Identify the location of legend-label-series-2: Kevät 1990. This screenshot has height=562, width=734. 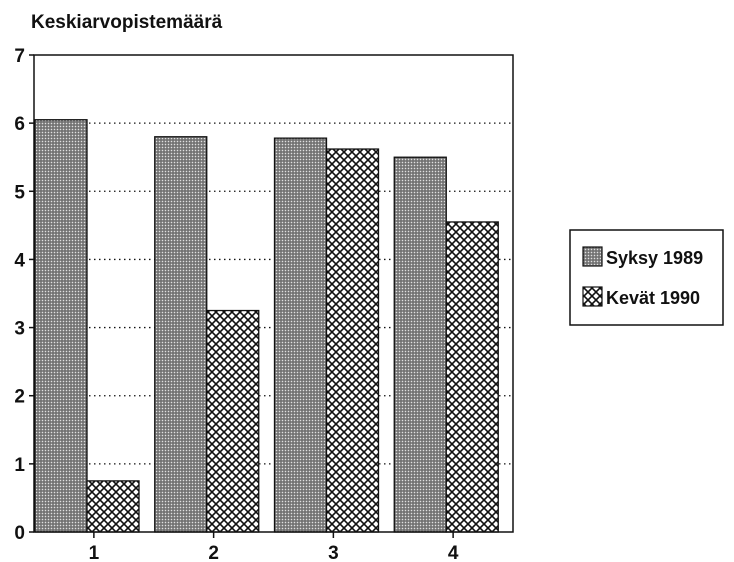
(653, 298).